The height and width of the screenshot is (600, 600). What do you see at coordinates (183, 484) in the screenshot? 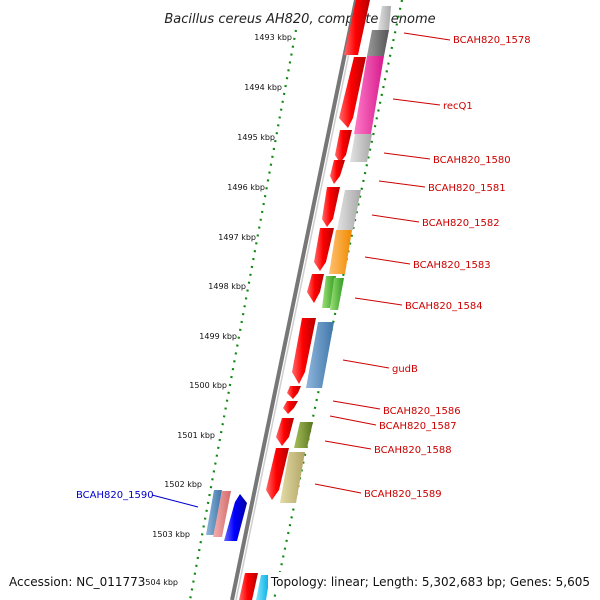
I see `scale-label: 1502 kbp` at bounding box center [183, 484].